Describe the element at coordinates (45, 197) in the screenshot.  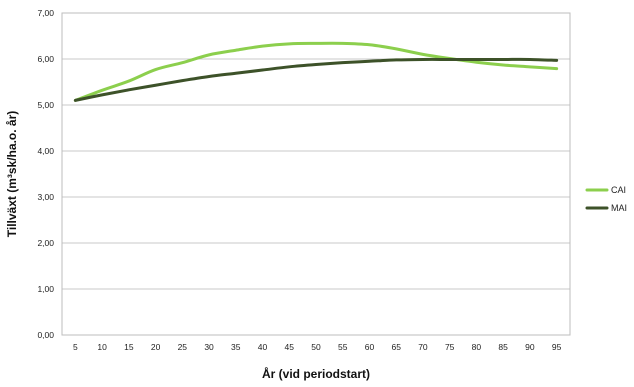
I see `y-tick-label: 3,00` at that location.